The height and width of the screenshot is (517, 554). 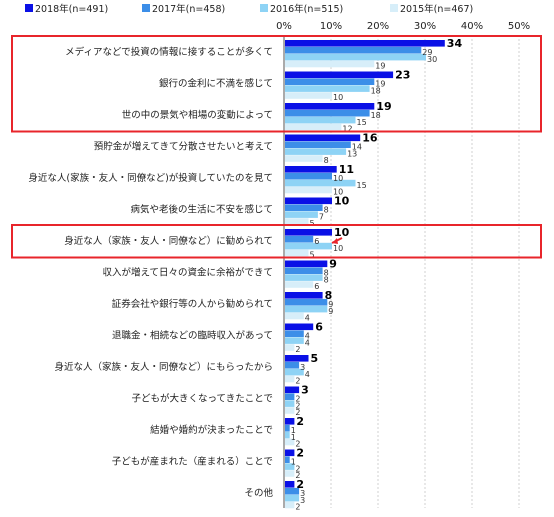 I want to click on value-label-5-2: 7, so click(x=321, y=216).